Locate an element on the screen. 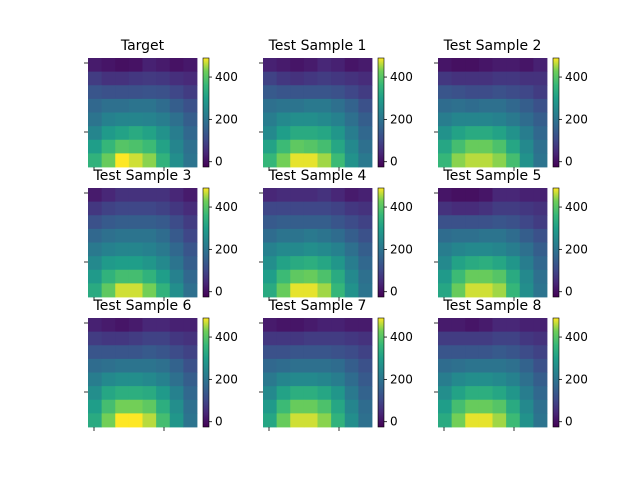 Image resolution: width=640 pixels, height=480 pixels. panel-title: Test Sample 8 is located at coordinates (492, 306).